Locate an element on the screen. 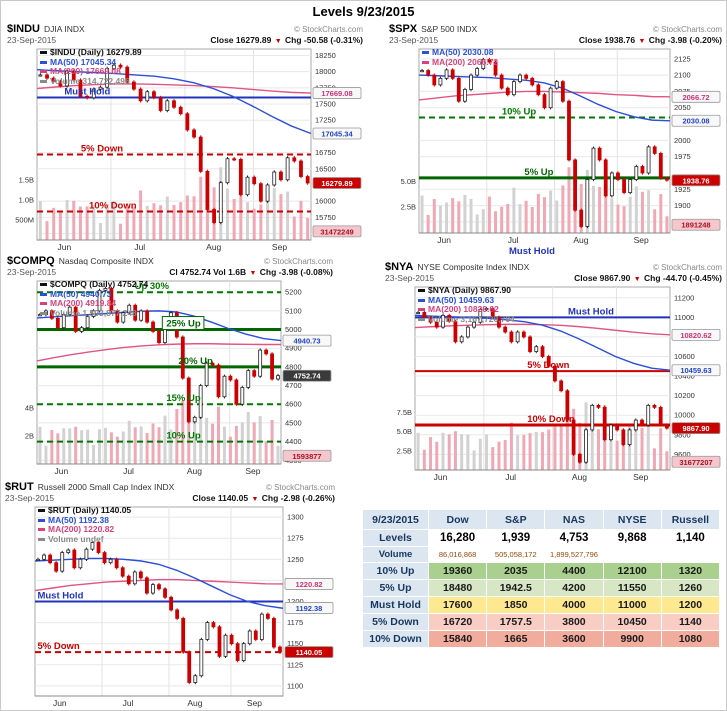 This screenshot has width=727, height=711. svg-text: 2066.72 is located at coordinates (695, 97).